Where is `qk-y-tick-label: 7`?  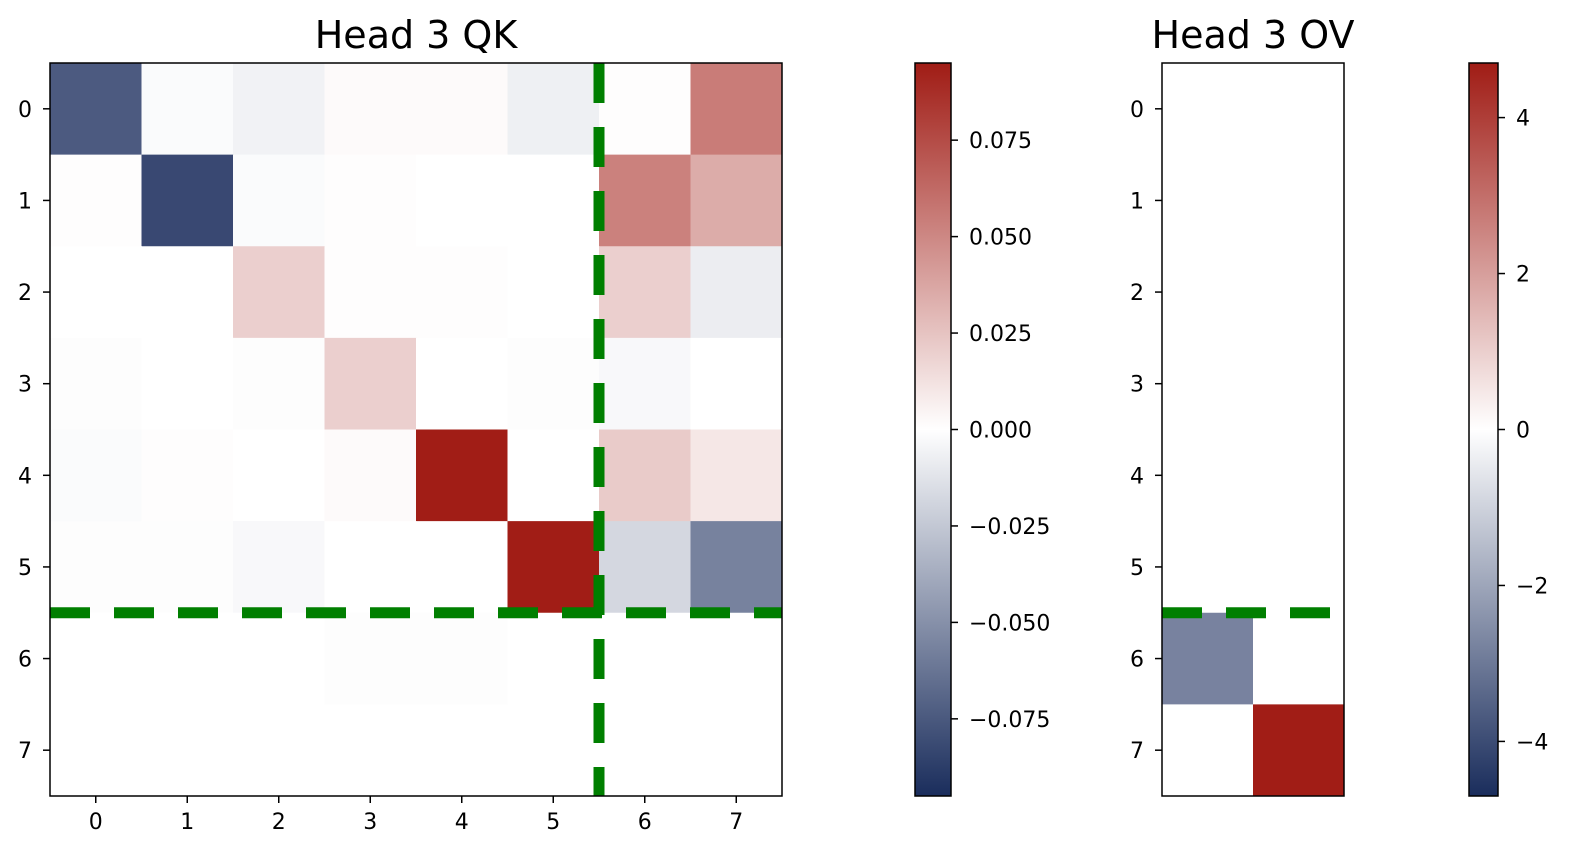 qk-y-tick-label: 7 is located at coordinates (25, 751).